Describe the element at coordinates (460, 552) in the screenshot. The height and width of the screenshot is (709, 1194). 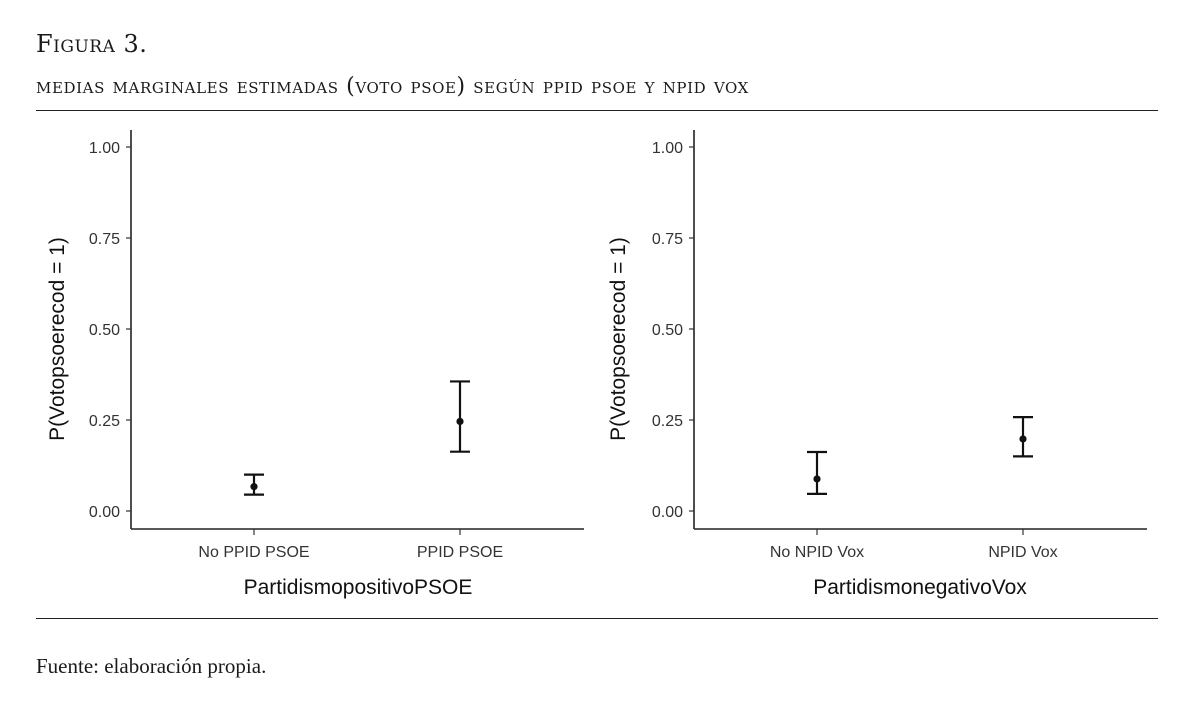
I see `x-tick-label: PPID PSOE` at that location.